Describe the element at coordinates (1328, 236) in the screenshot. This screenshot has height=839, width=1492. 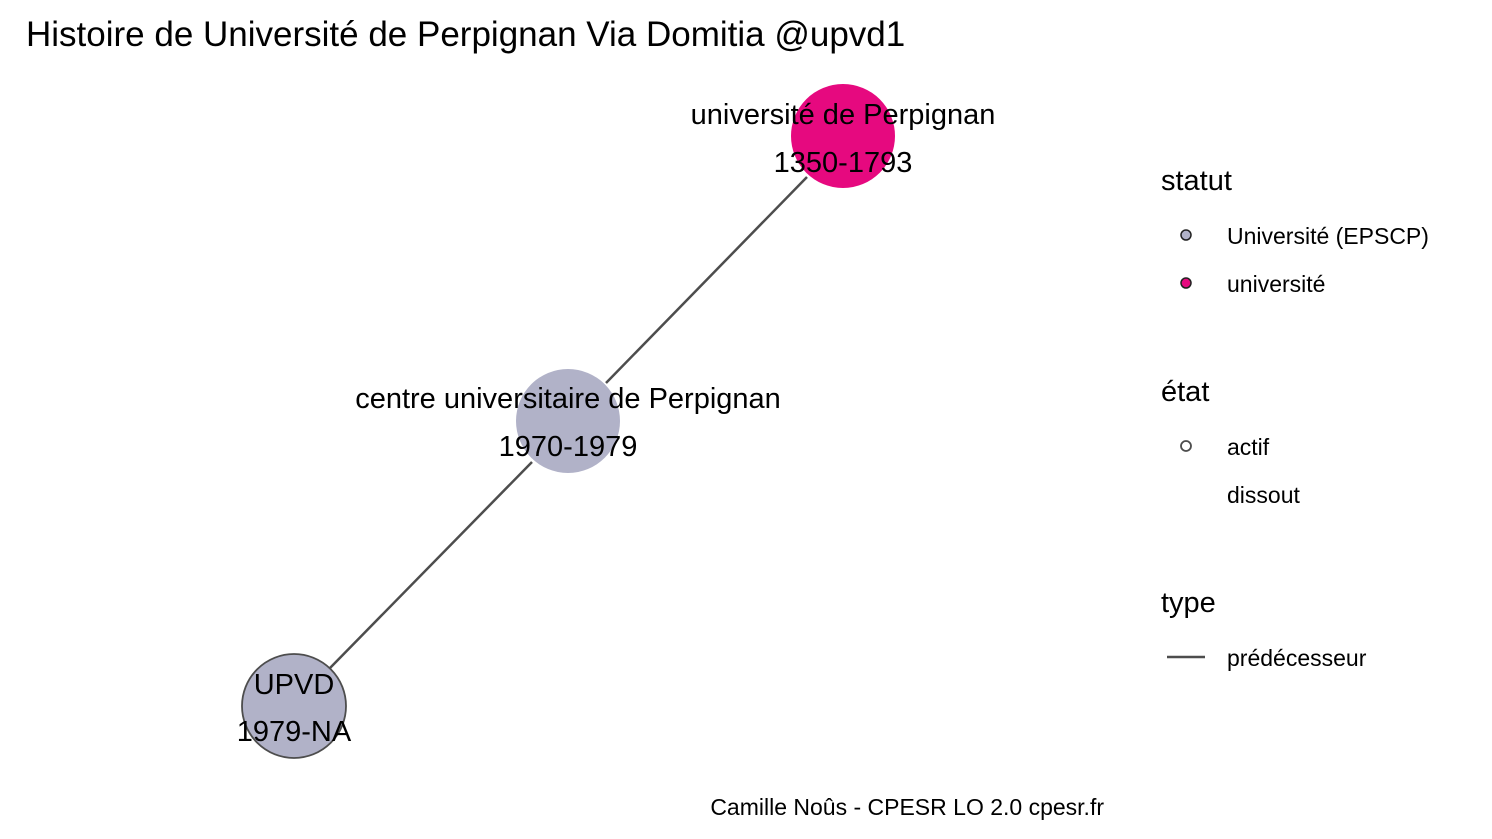
I see `legend-label: Université (EPSCP)` at that location.